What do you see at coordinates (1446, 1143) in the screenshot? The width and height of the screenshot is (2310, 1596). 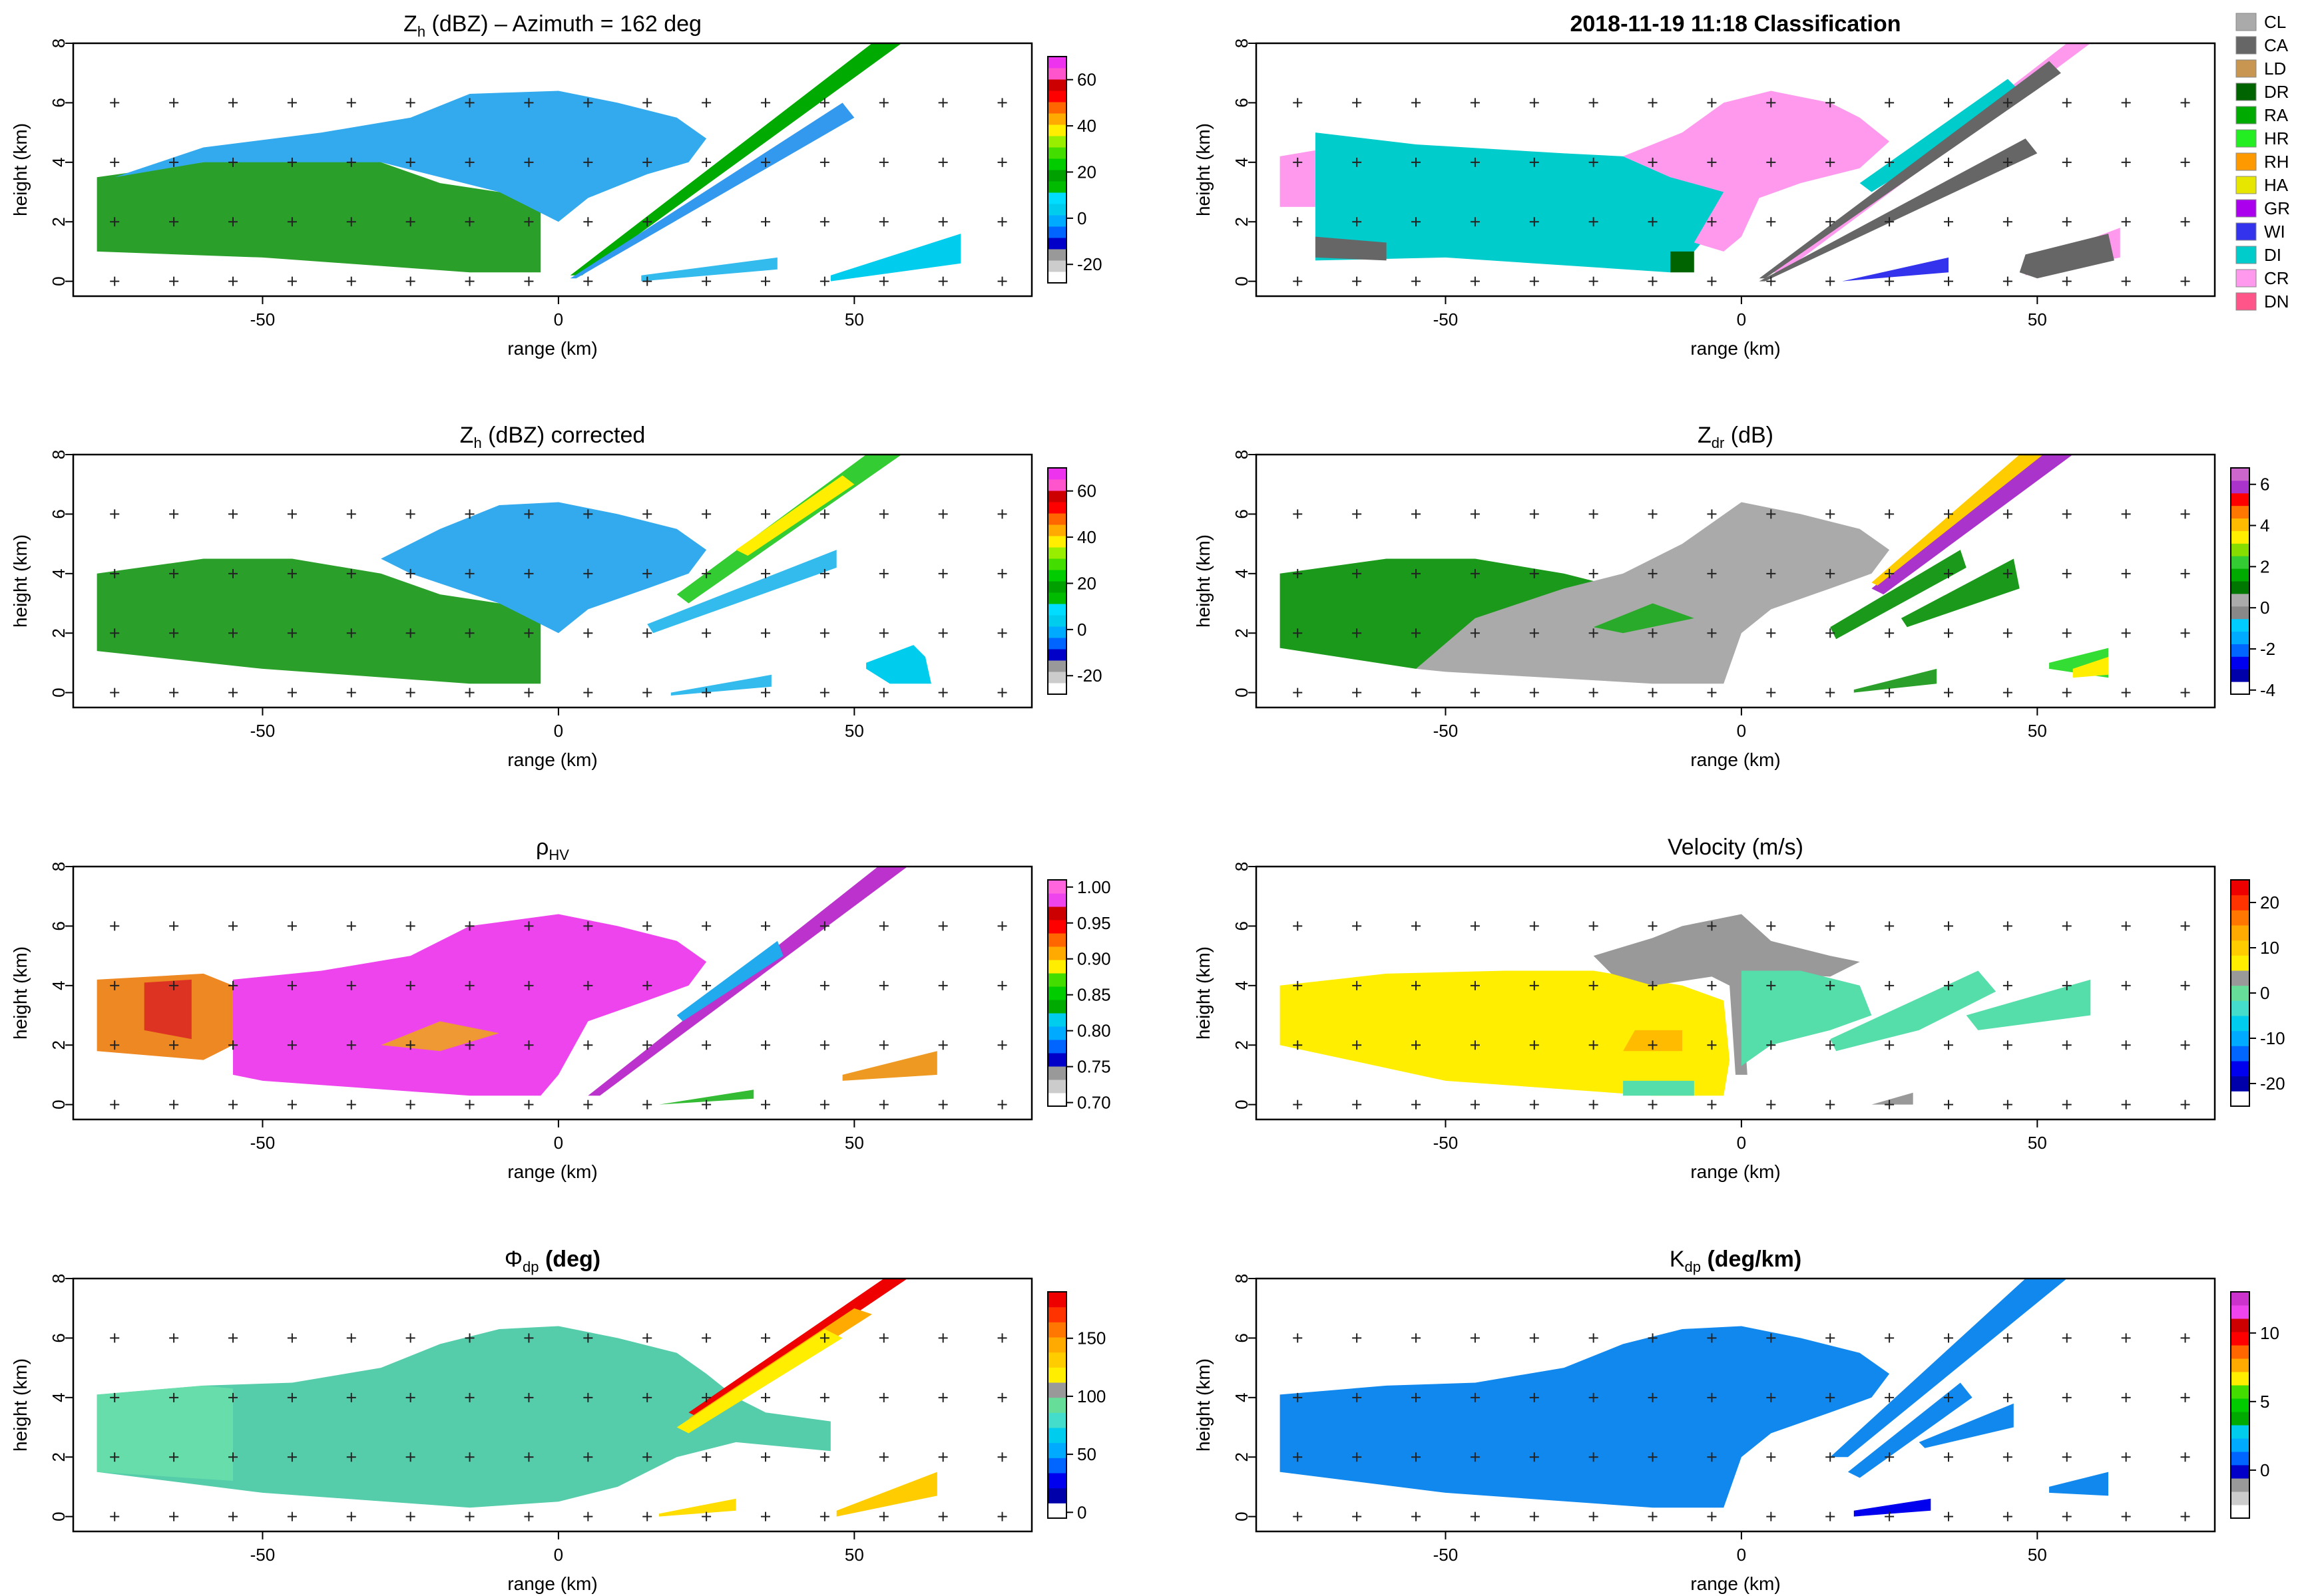 I see `x-tick-label: -50` at bounding box center [1446, 1143].